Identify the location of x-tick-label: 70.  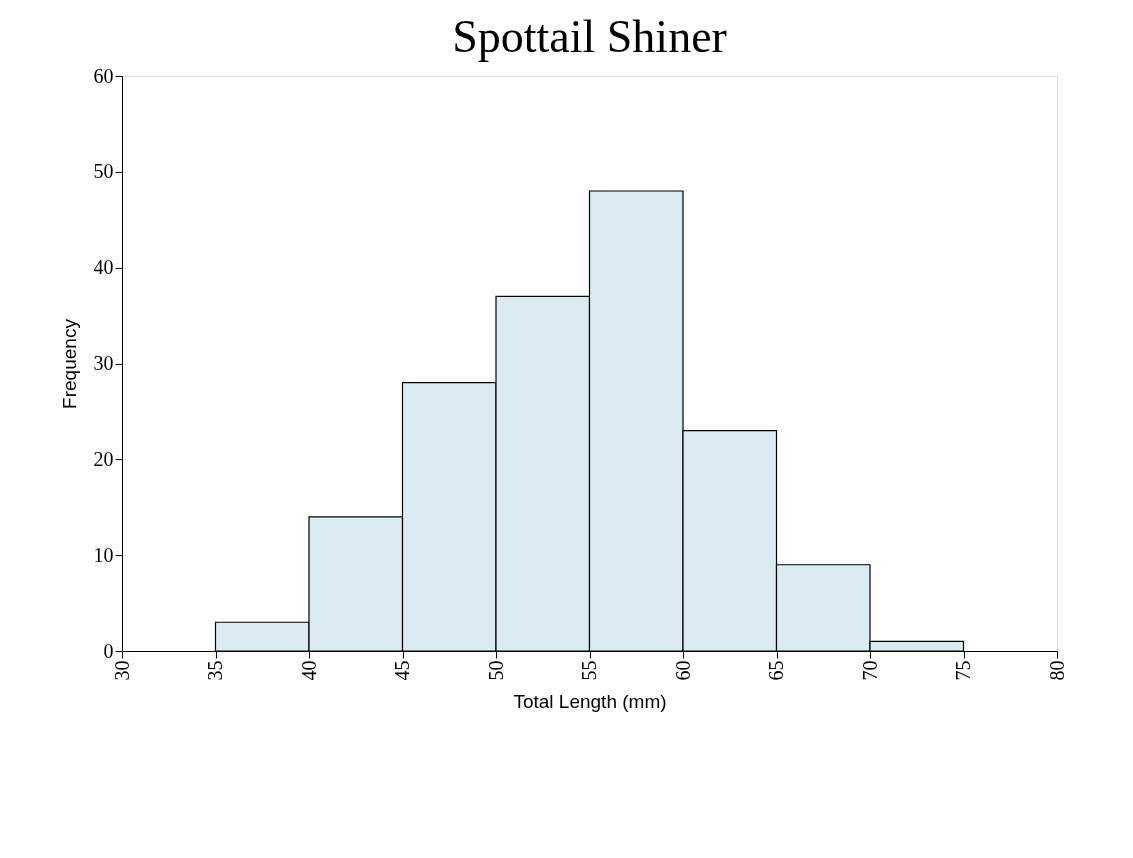
(869, 670).